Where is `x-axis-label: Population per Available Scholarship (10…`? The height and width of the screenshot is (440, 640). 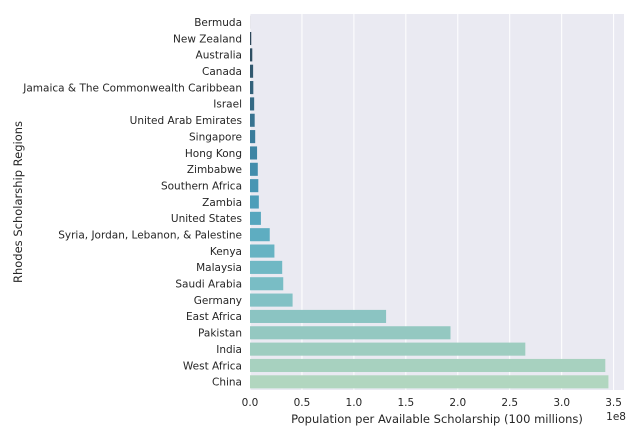 x-axis-label: Population per Available Scholarship (10… is located at coordinates (437, 419).